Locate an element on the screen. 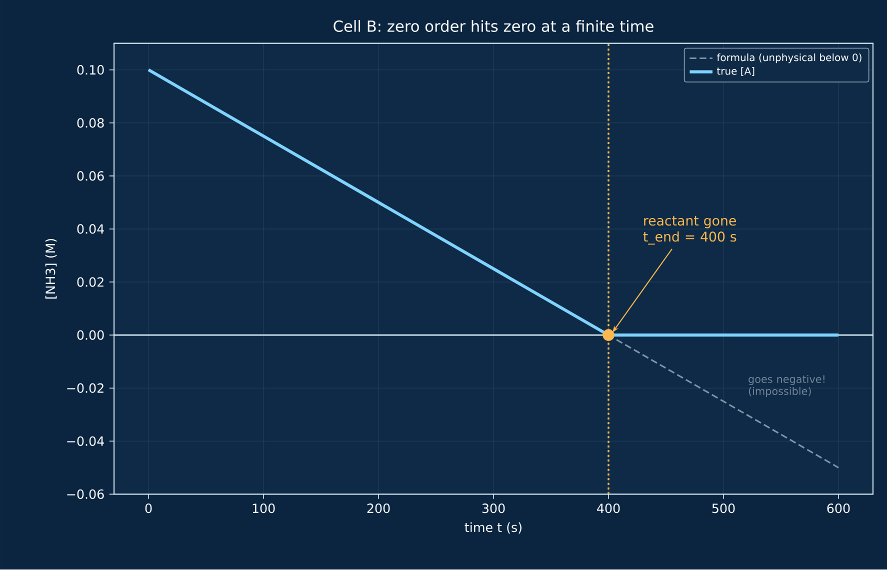 The width and height of the screenshot is (887, 570). y-tick-label: 0.06 is located at coordinates (90, 176).